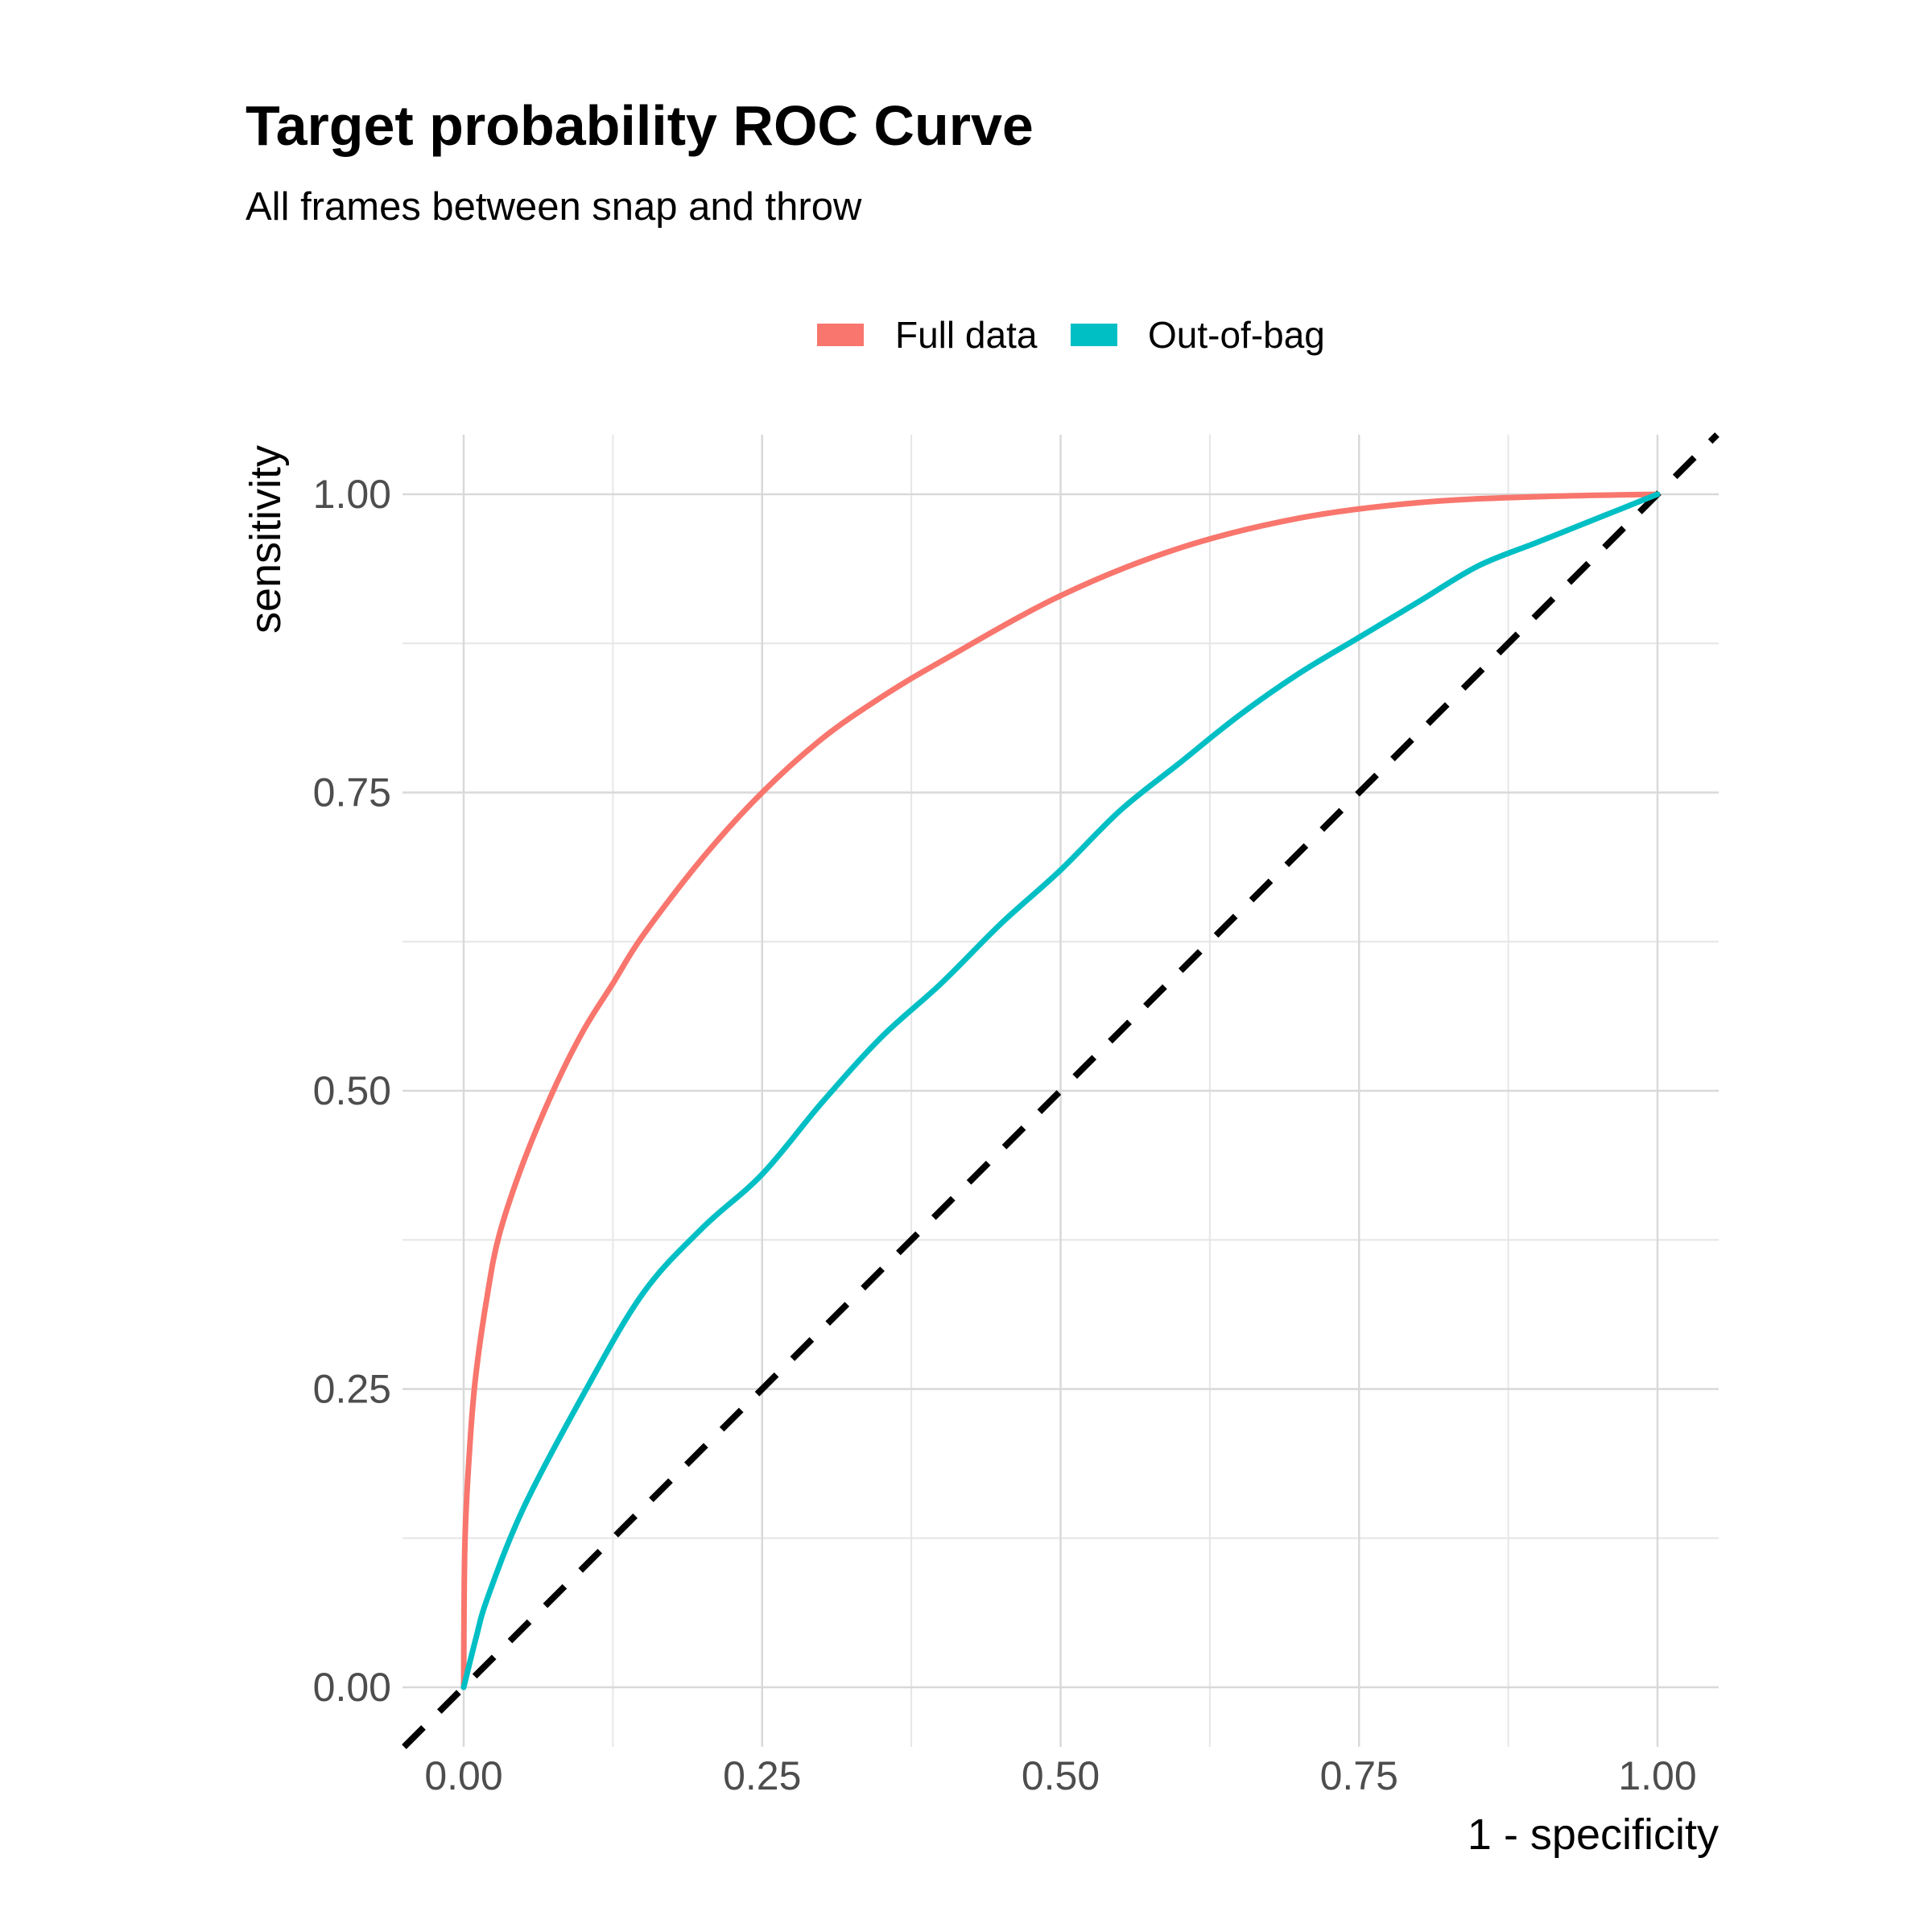 The width and height of the screenshot is (1932, 1932). I want to click on legend: Full data Out-of-bag, so click(1071, 335).